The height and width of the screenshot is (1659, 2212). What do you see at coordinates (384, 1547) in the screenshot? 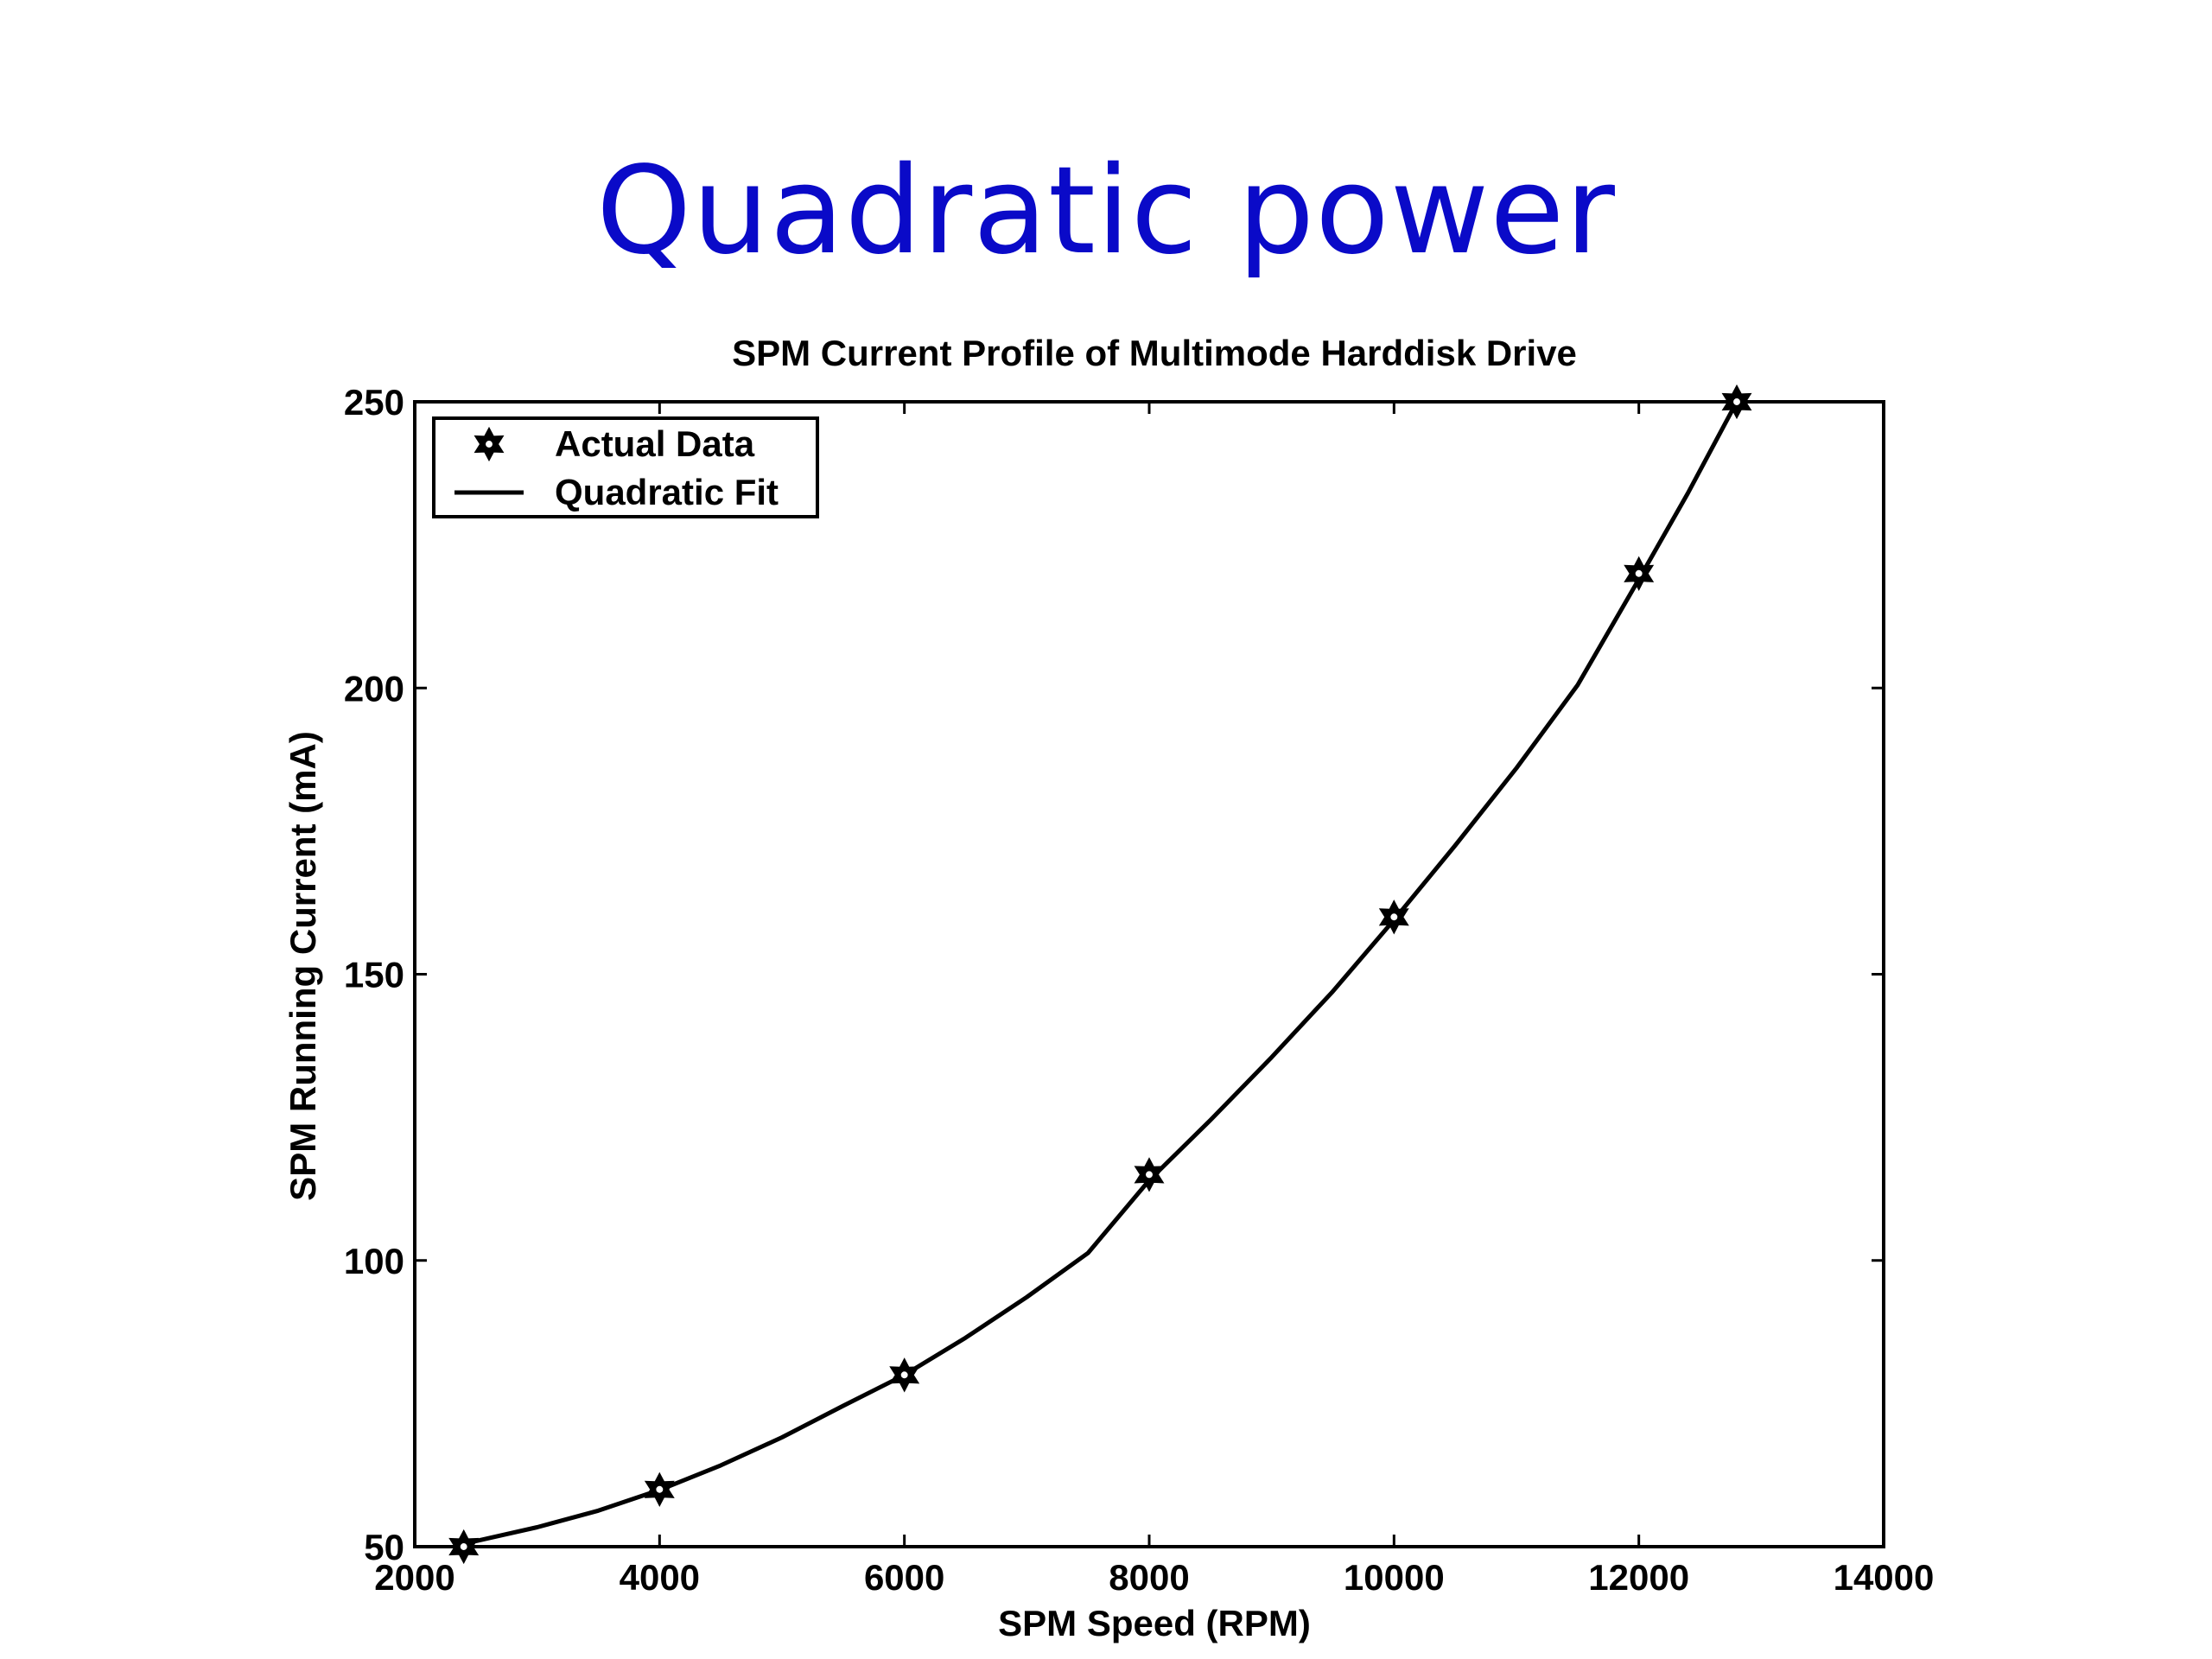
I see `y-tick-label: 50` at bounding box center [384, 1547].